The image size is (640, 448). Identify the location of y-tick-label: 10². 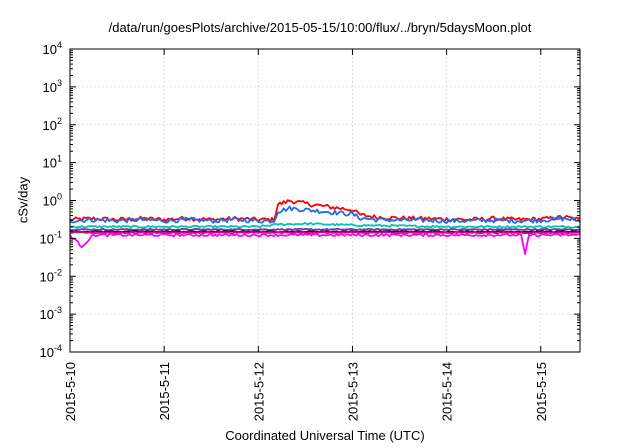
(52, 124).